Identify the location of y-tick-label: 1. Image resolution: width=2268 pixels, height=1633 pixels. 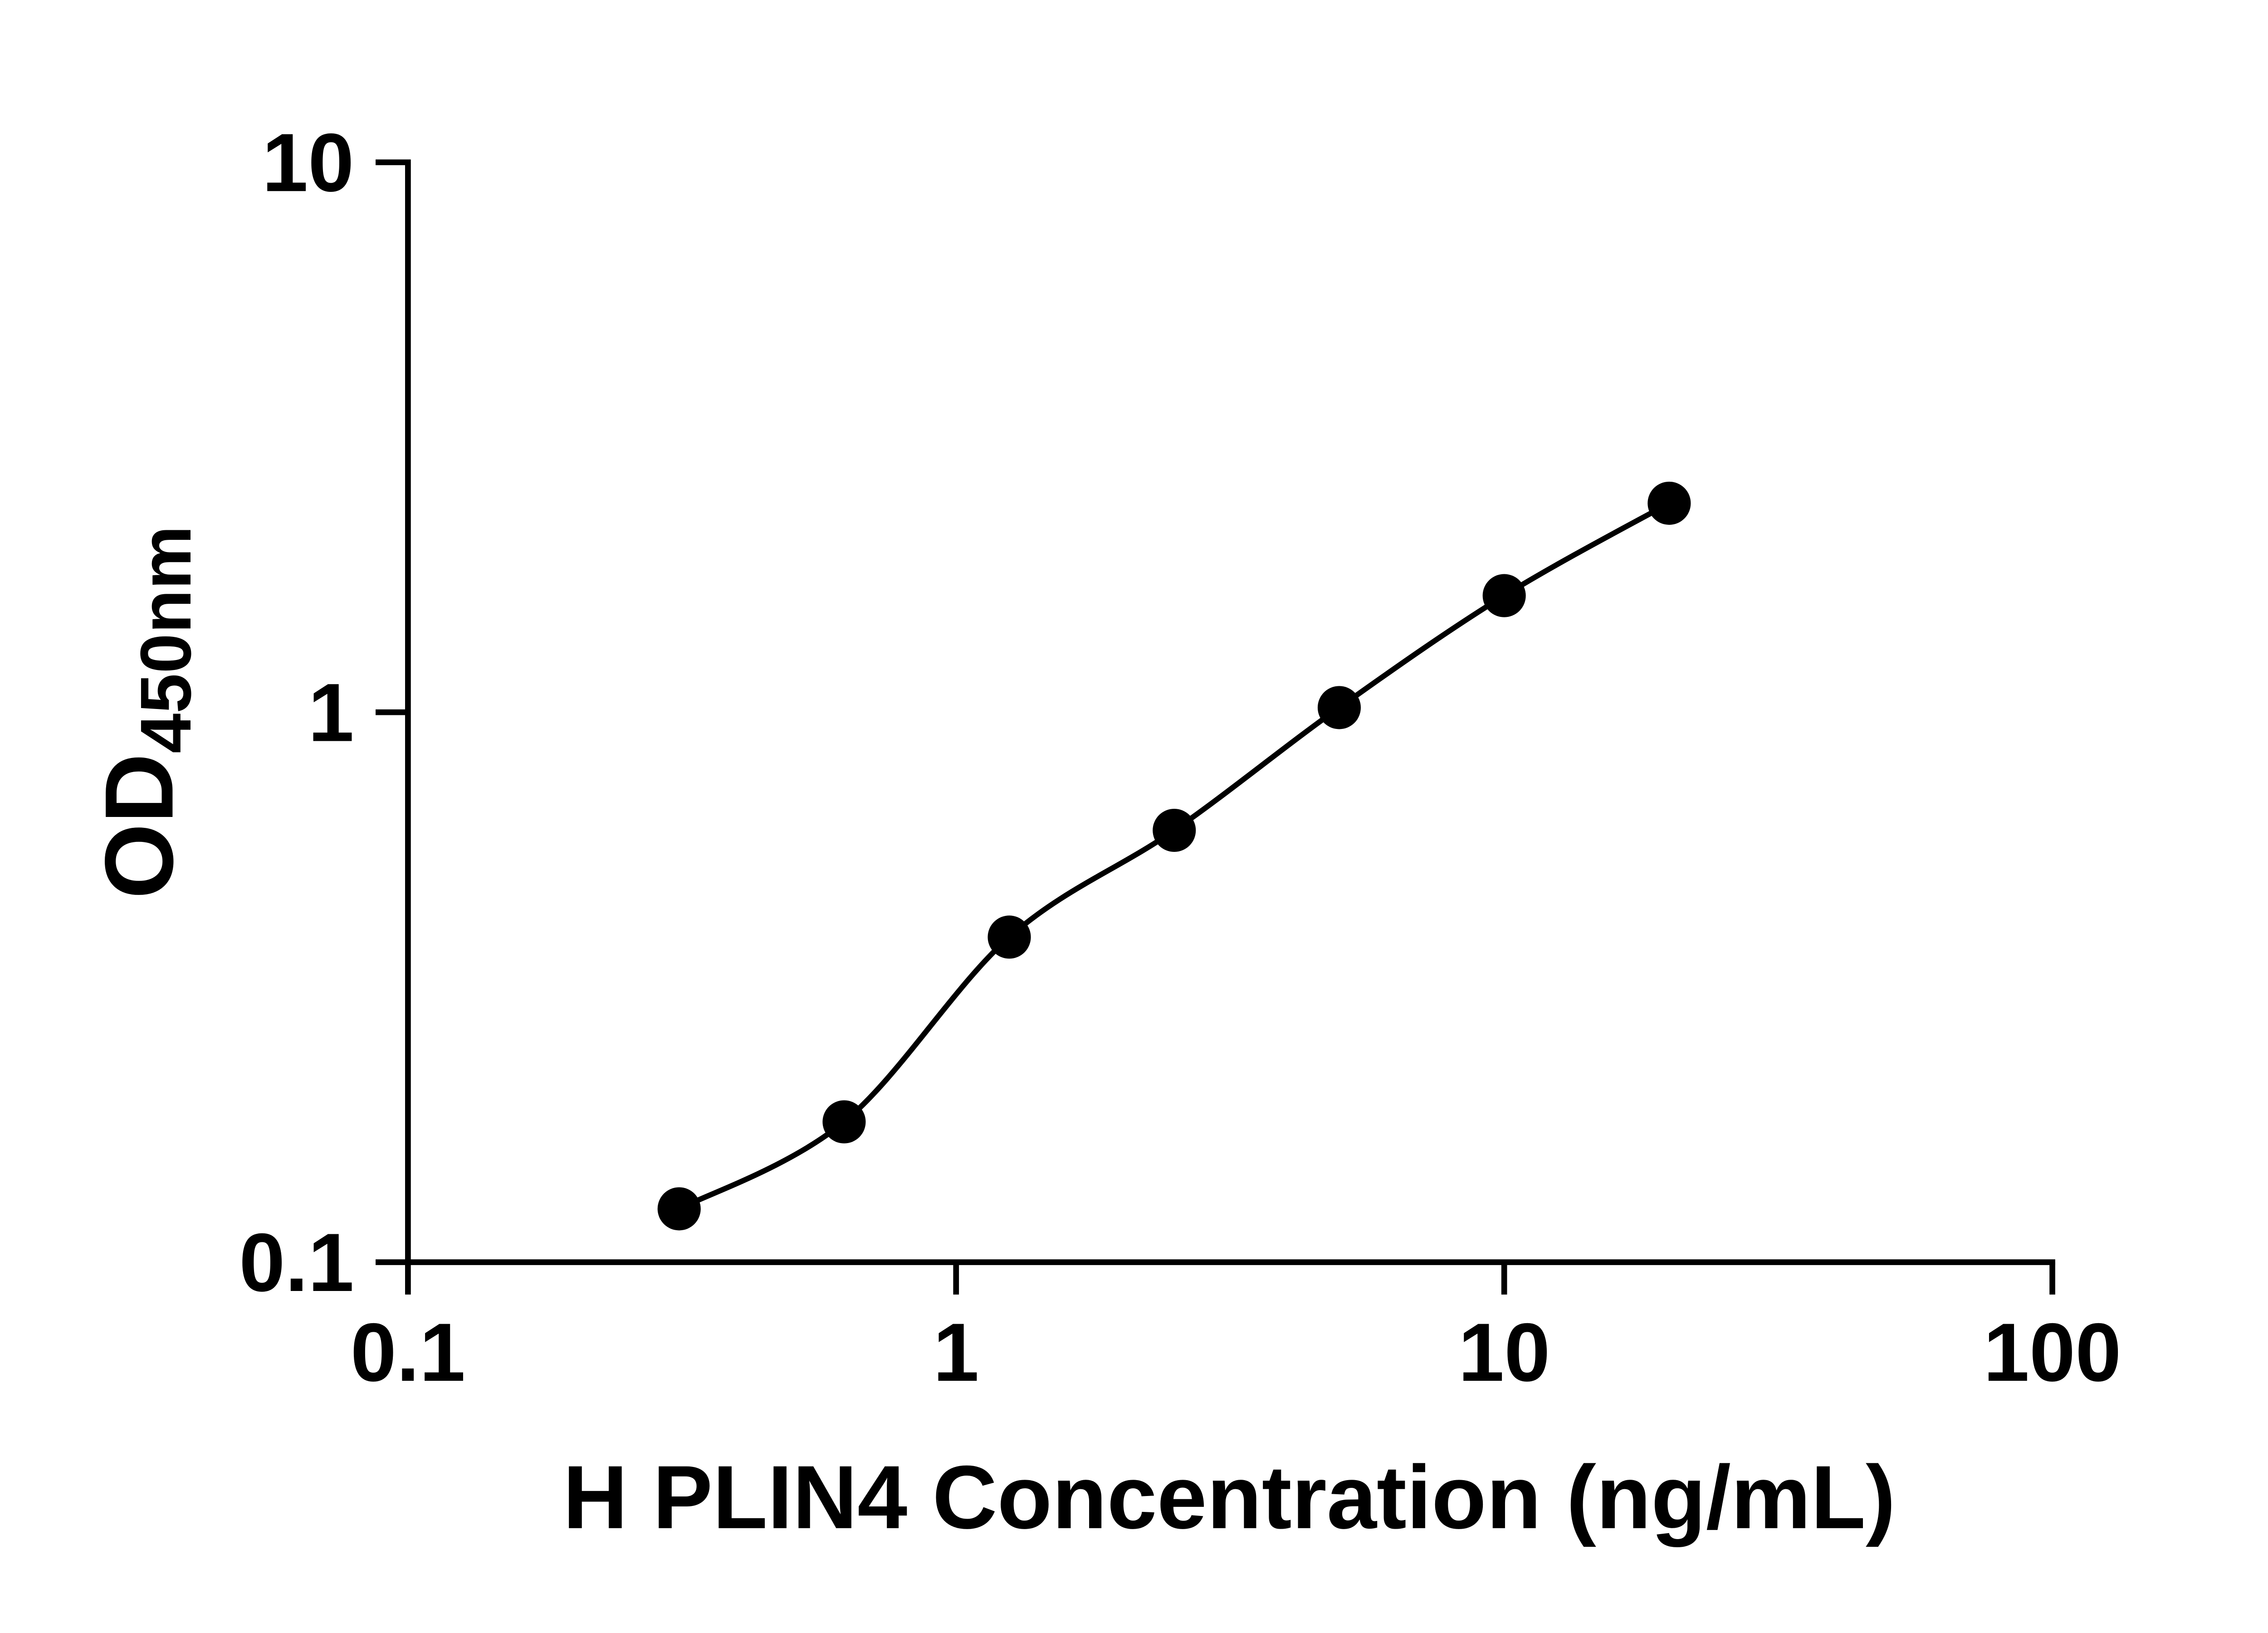
(331, 712).